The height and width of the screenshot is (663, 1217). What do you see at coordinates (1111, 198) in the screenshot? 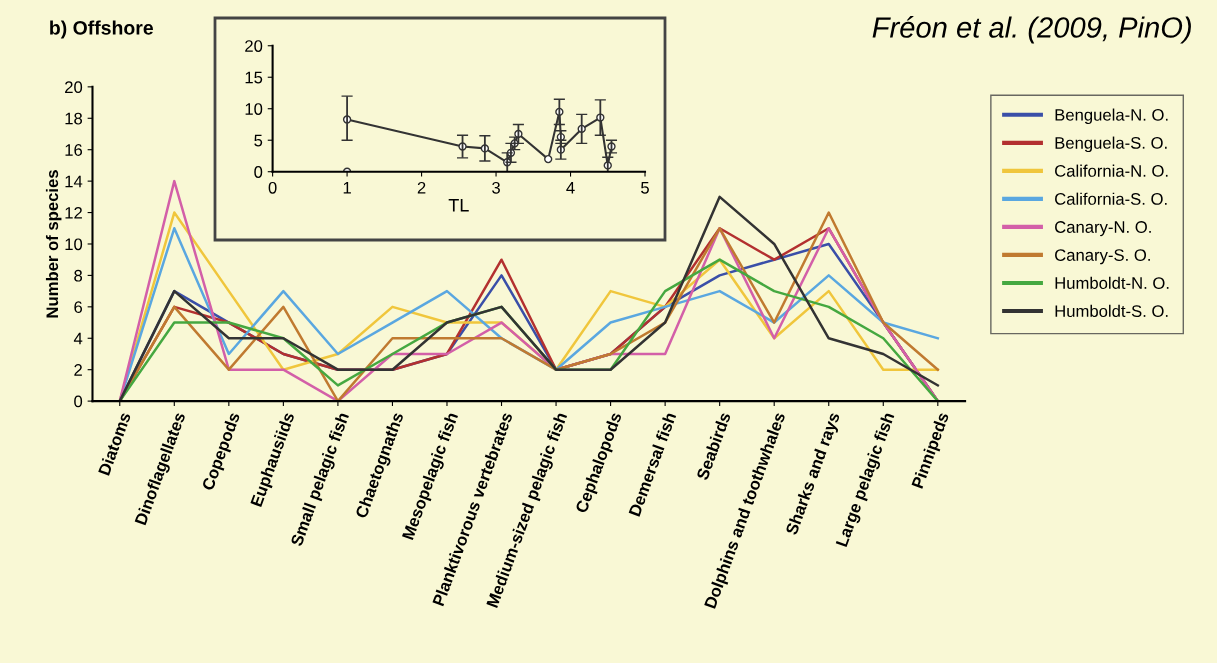
I see `legend-label: California-S. O.` at bounding box center [1111, 198].